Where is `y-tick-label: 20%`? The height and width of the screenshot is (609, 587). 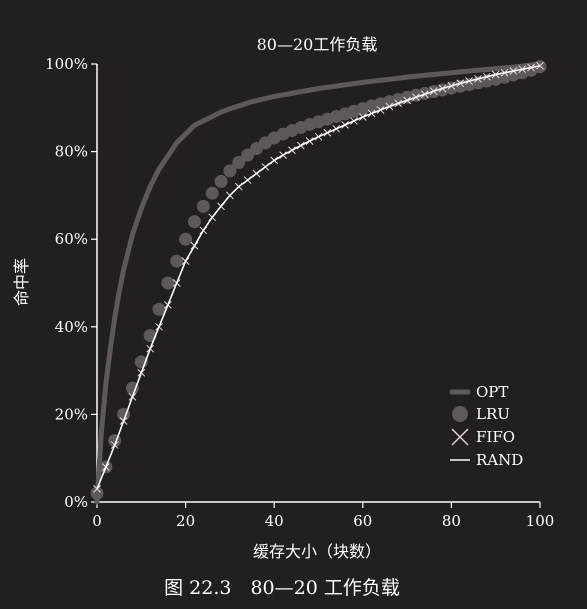 y-tick-label: 20% is located at coordinates (71, 414).